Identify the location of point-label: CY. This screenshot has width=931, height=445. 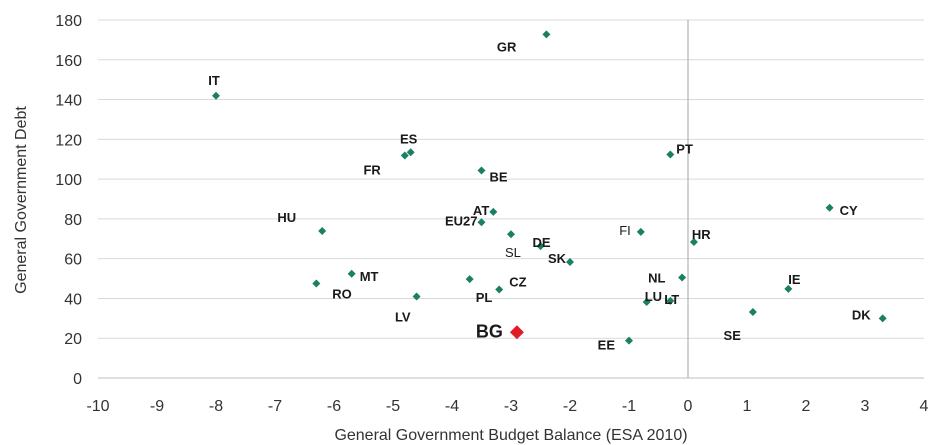
(849, 210).